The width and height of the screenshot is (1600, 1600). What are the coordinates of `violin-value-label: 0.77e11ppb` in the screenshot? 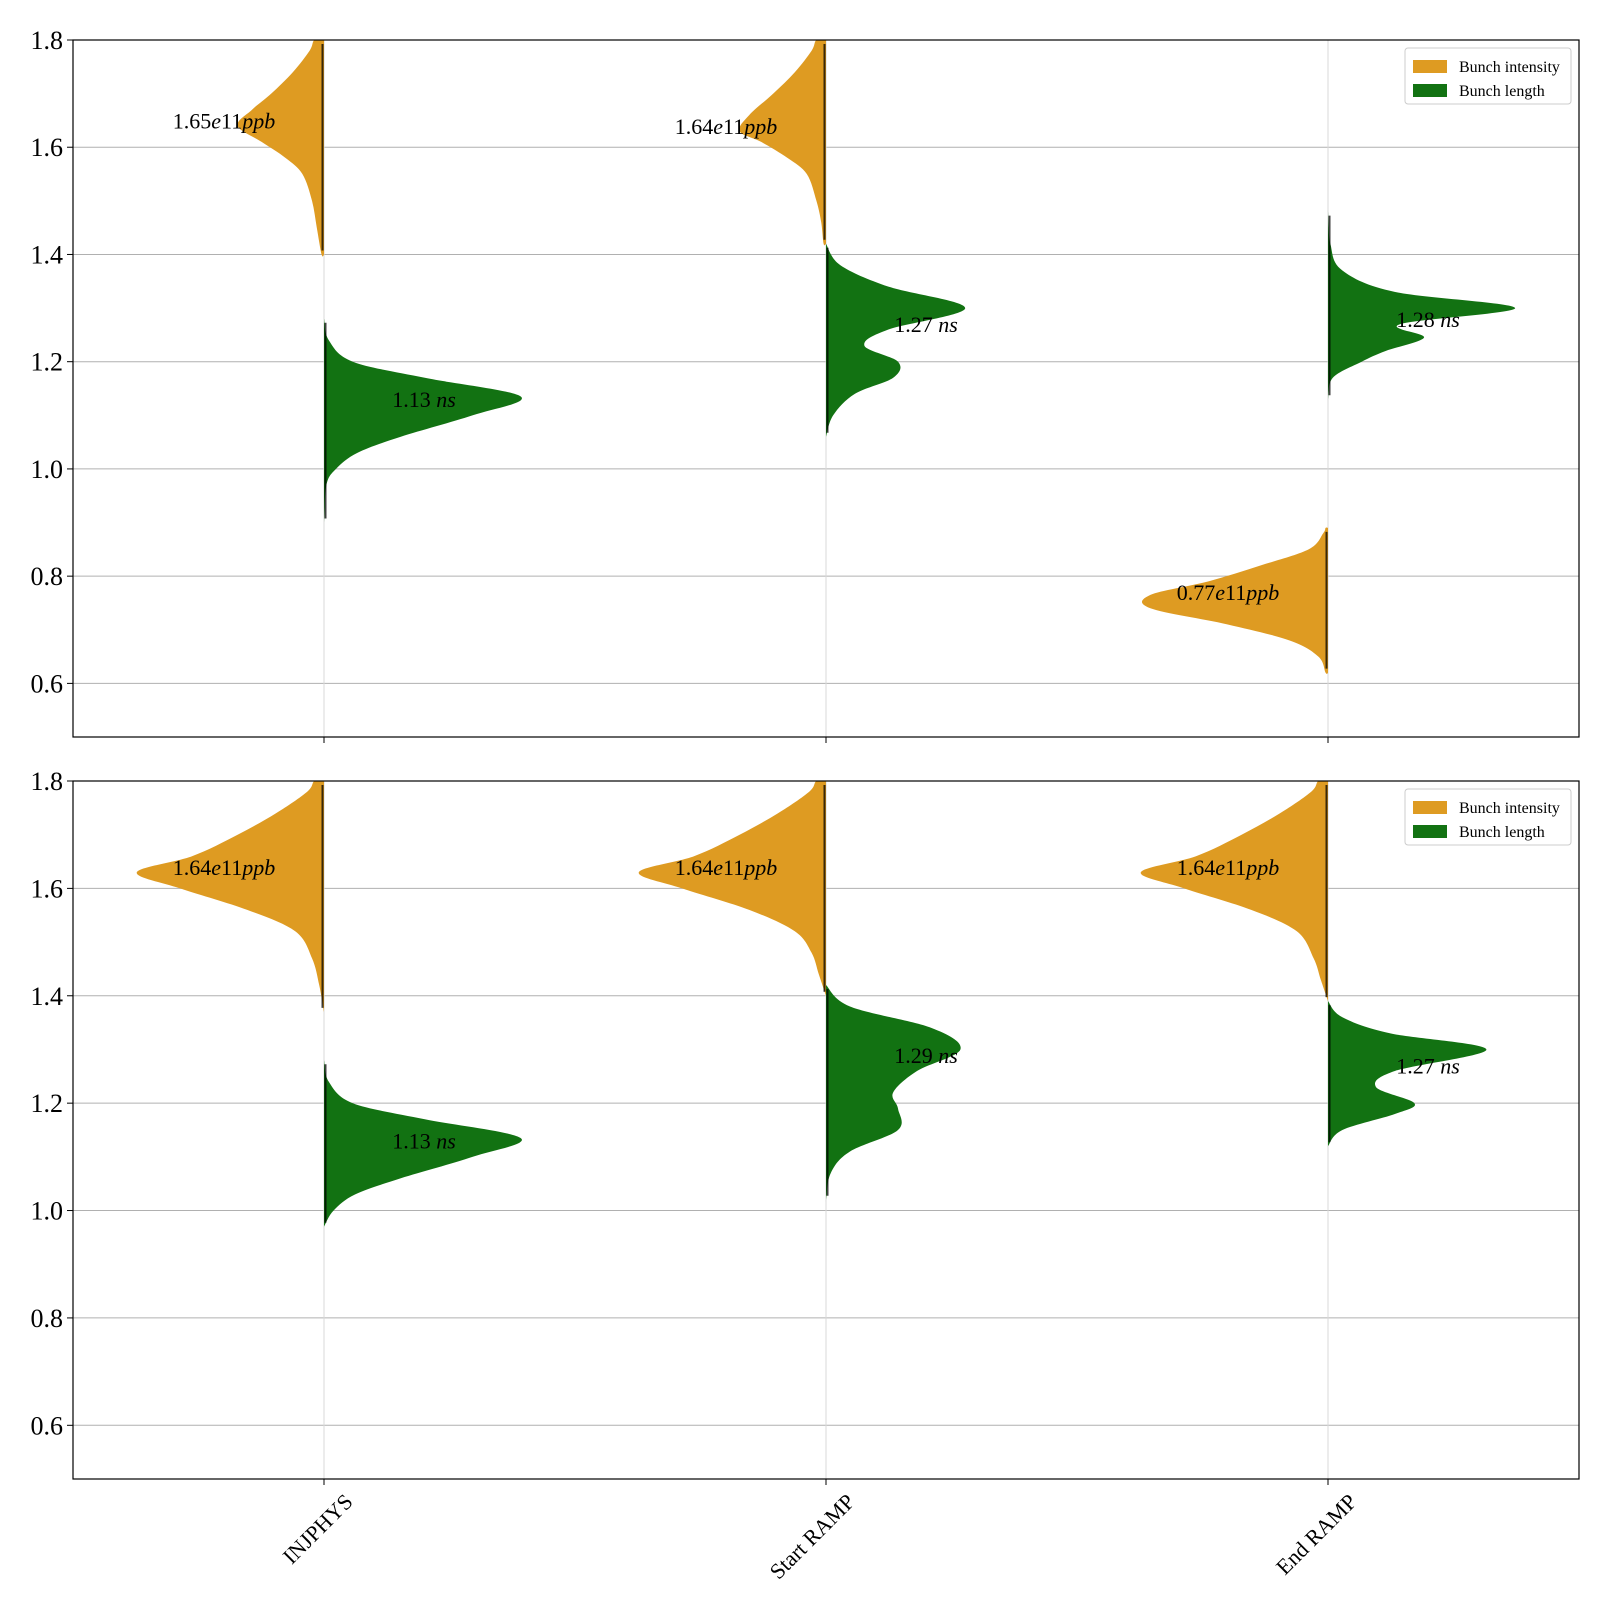 It's located at (1228, 592).